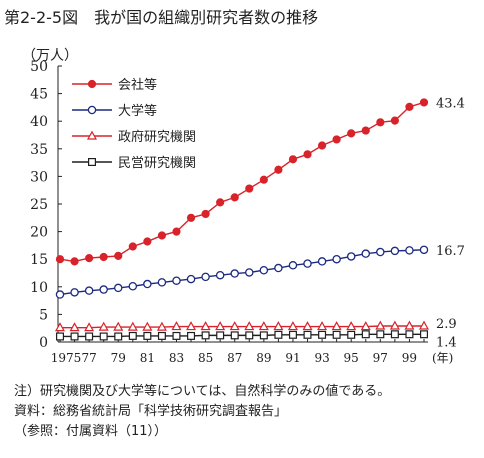 The image size is (484, 458). Describe the element at coordinates (147, 358) in the screenshot. I see `x-tick-label: 81` at that location.